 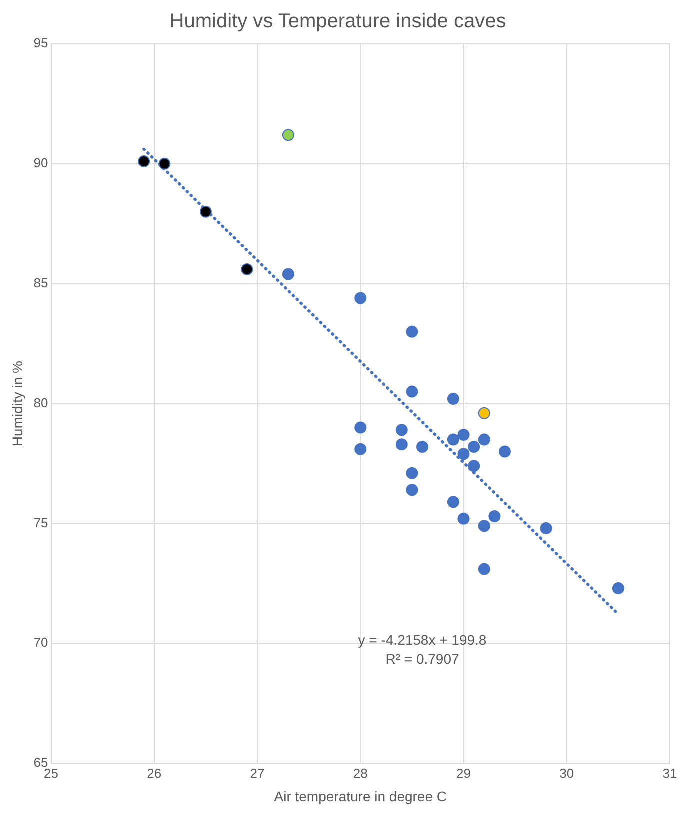 What do you see at coordinates (41, 163) in the screenshot?
I see `y-tick-label: 90` at bounding box center [41, 163].